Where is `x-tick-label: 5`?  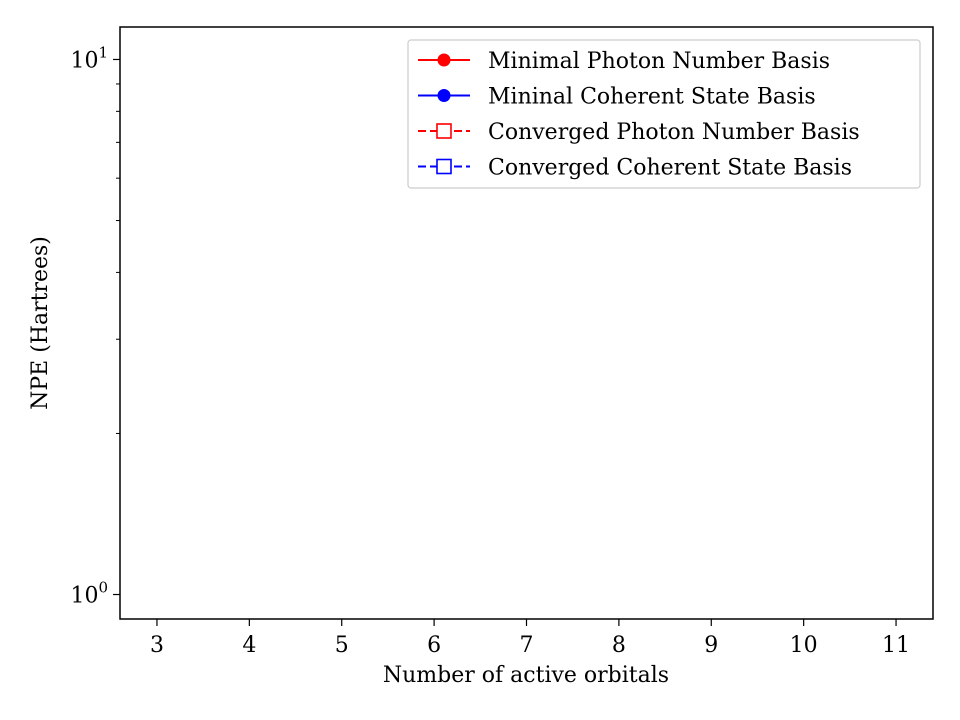
x-tick-label: 5 is located at coordinates (342, 645).